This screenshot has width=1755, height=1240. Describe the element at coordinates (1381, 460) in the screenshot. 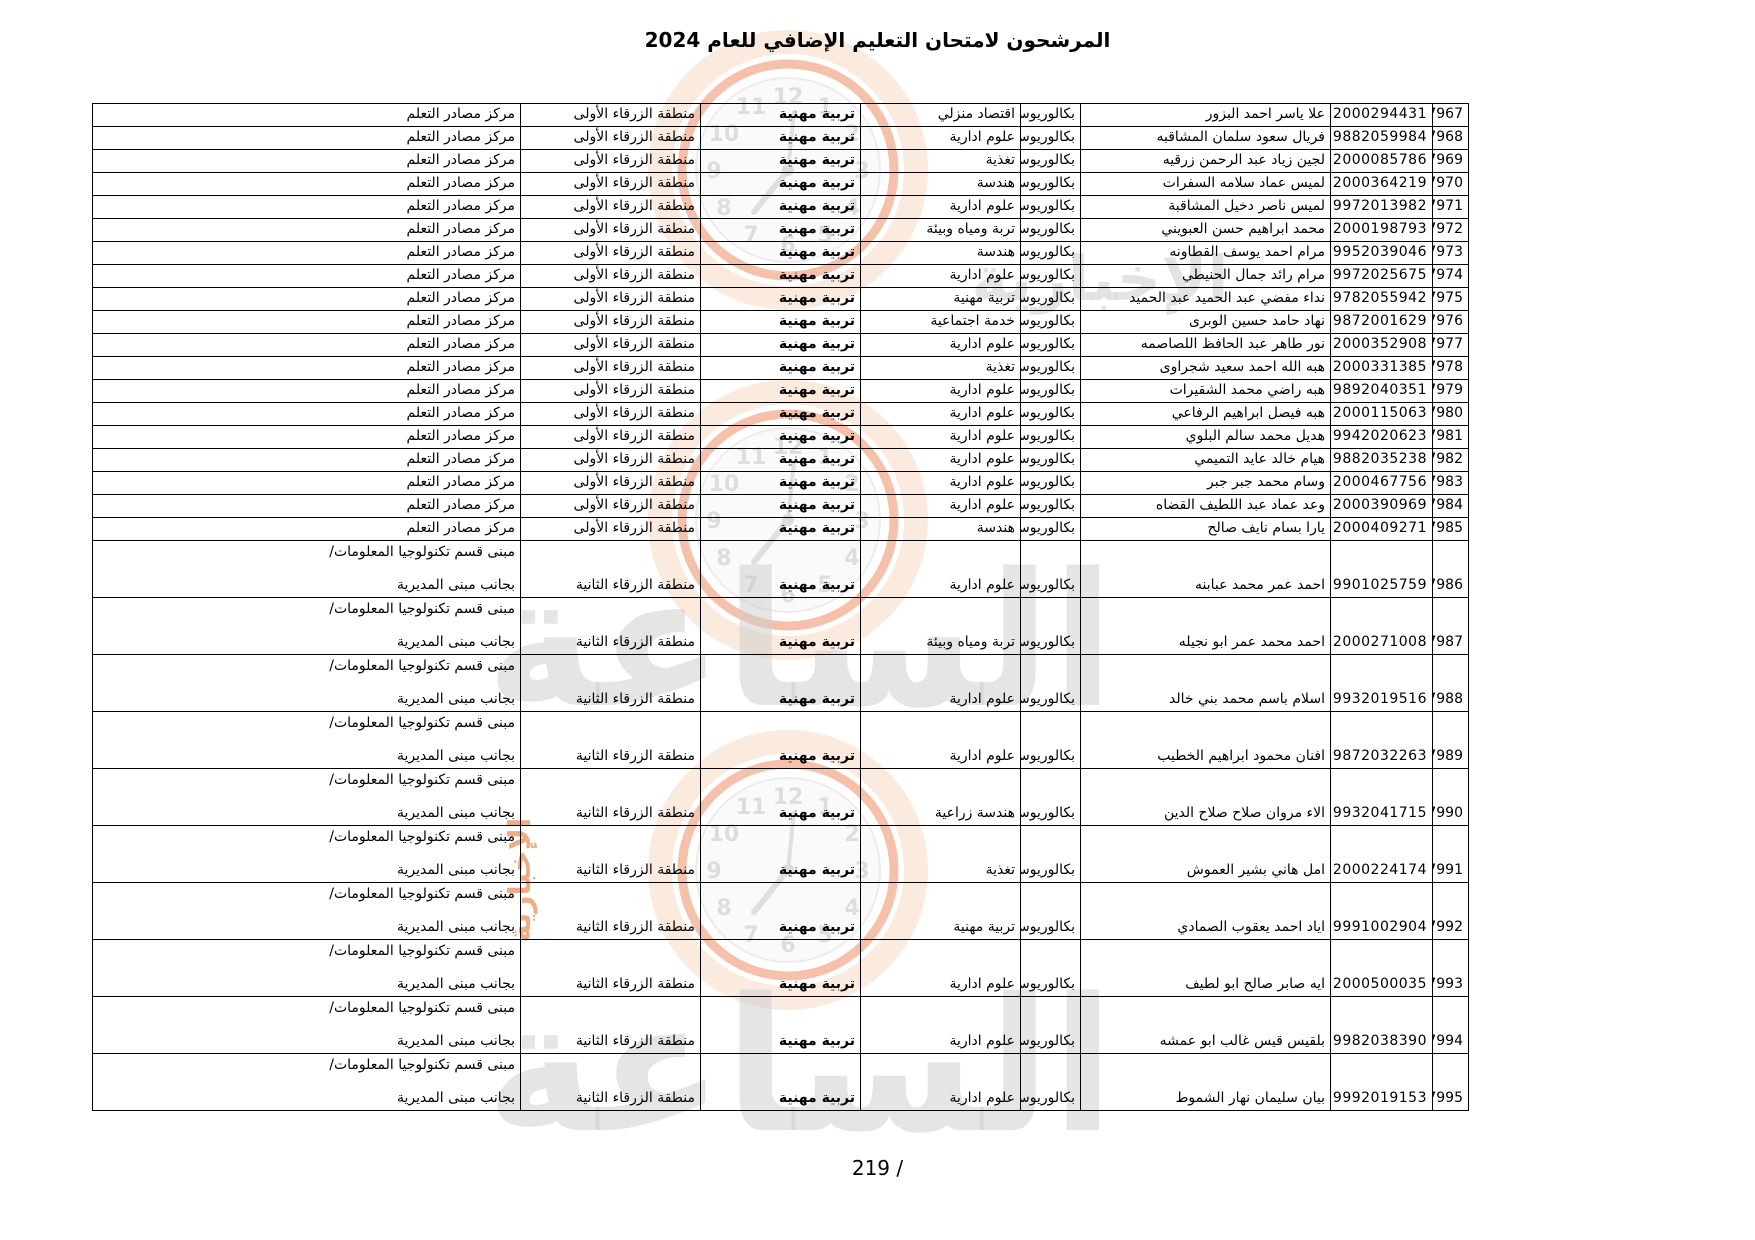

I see `cell-national-id: 9882035238` at that location.